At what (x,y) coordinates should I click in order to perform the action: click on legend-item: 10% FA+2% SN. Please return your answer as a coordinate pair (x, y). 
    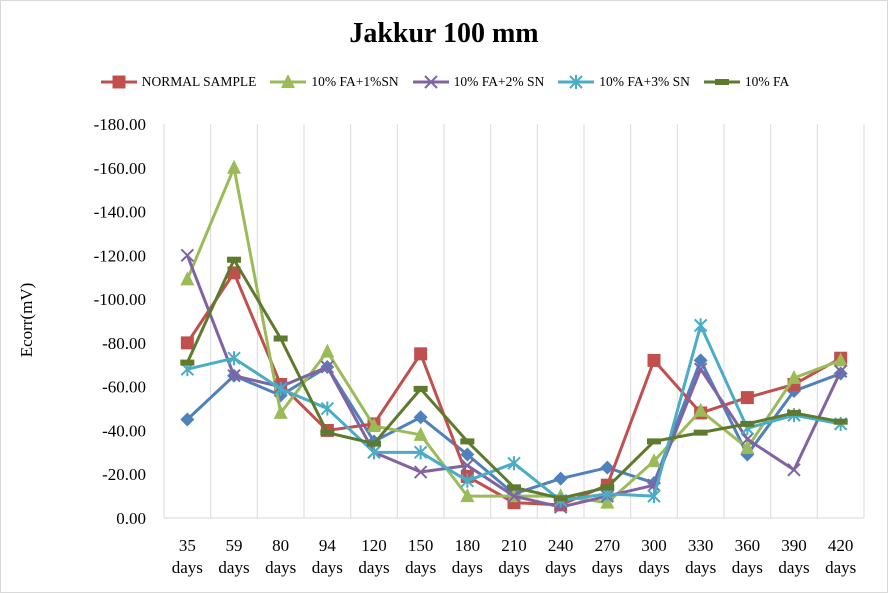
    Looking at the image, I should click on (478, 82).